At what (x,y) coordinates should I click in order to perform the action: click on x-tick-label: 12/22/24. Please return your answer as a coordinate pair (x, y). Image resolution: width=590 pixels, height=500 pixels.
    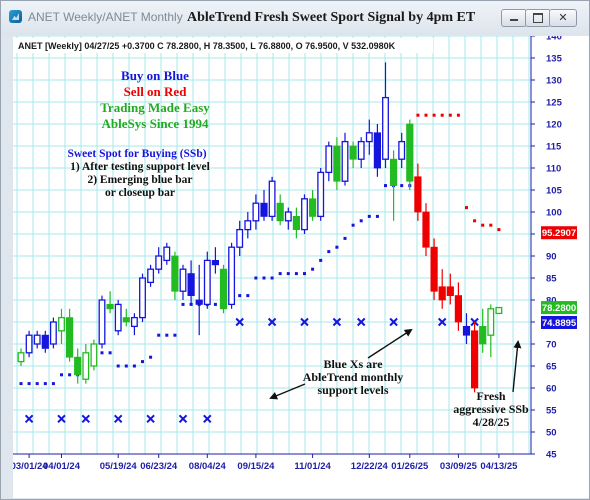
    Looking at the image, I should click on (370, 466).